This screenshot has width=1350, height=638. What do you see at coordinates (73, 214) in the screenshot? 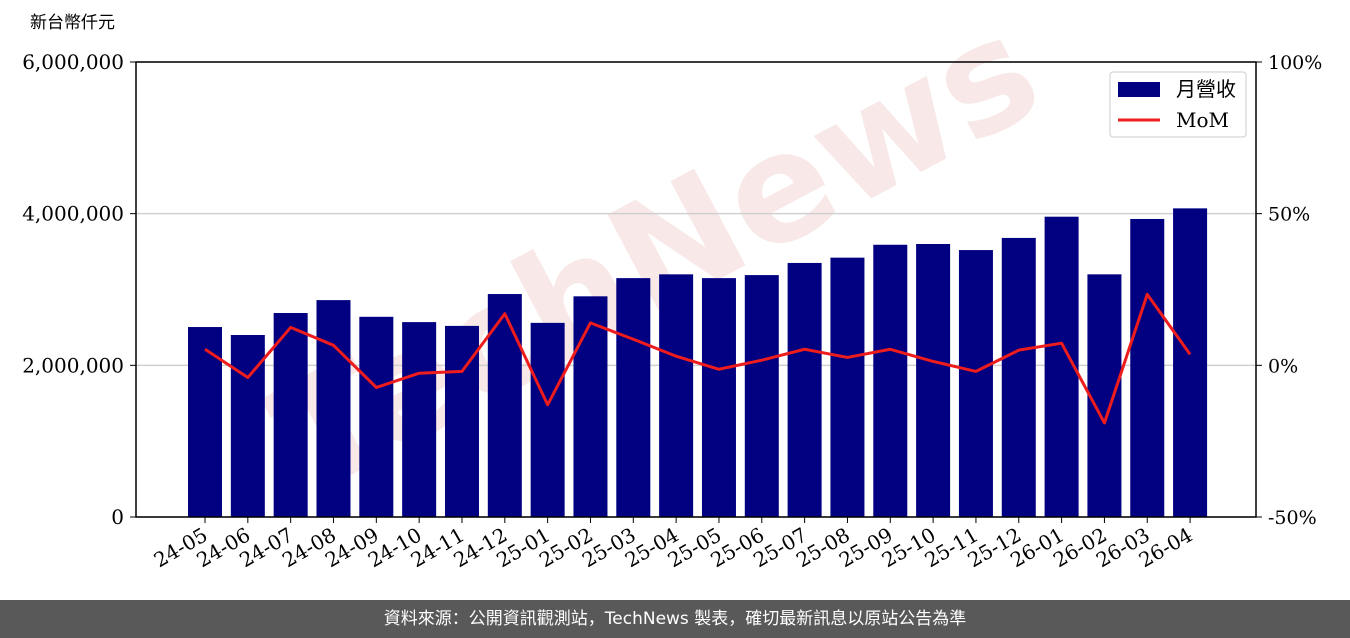
I see `y-tick-label: 4,000,000` at bounding box center [73, 214].